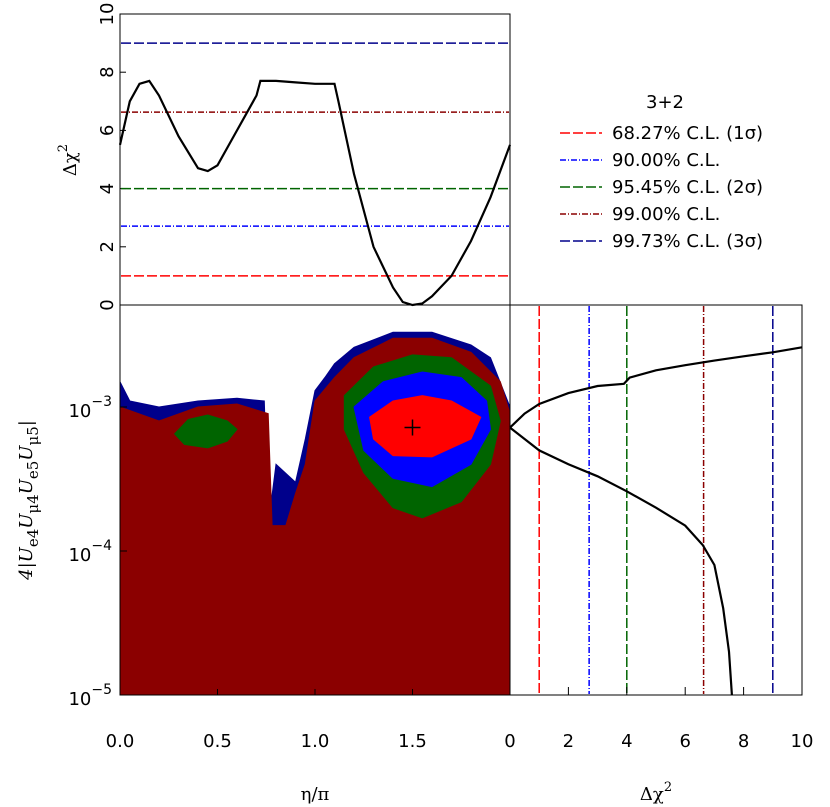 Image resolution: width=830 pixels, height=807 pixels. What do you see at coordinates (107, 14) in the screenshot?
I see `y-tick-label: 10` at bounding box center [107, 14].